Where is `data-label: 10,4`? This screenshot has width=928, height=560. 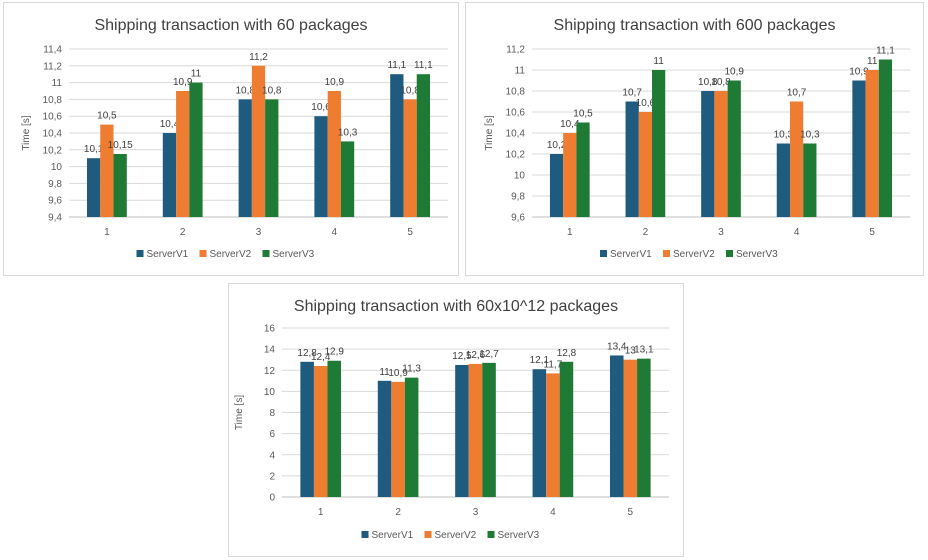 data-label: 10,4 is located at coordinates (170, 124).